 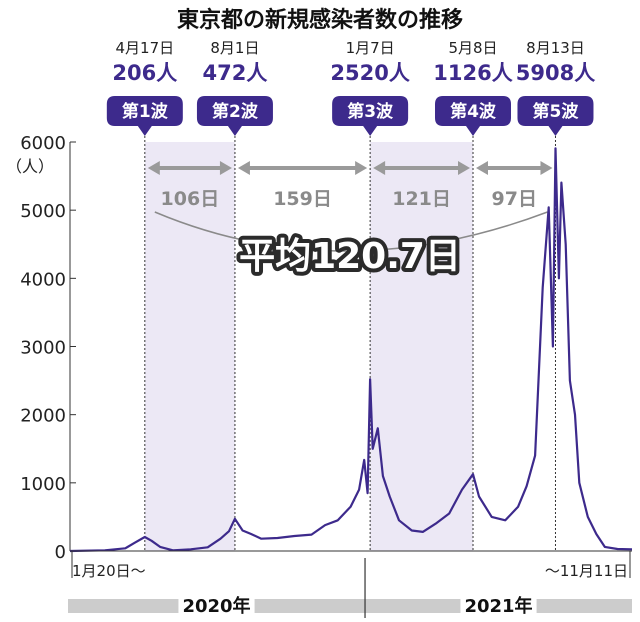 What do you see at coordinates (369, 73) in the screenshot?
I see `wave-count-3: 2520人` at bounding box center [369, 73].